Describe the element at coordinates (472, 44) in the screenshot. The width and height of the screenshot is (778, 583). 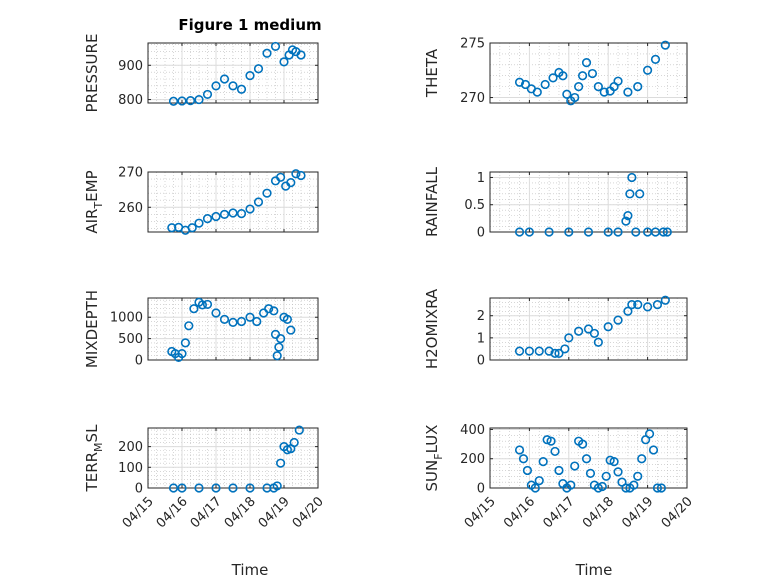
I see `ytick-label: 275` at that location.